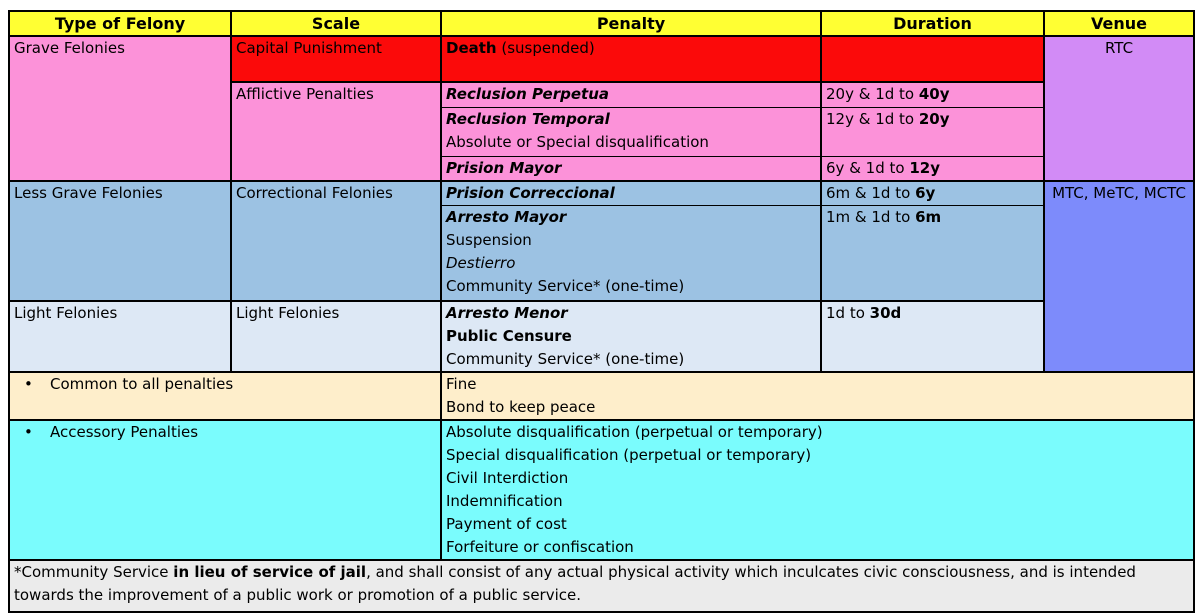 This screenshot has width=1200, height=613. What do you see at coordinates (521, 406) in the screenshot?
I see `list-item: Bond to keep peace` at bounding box center [521, 406].